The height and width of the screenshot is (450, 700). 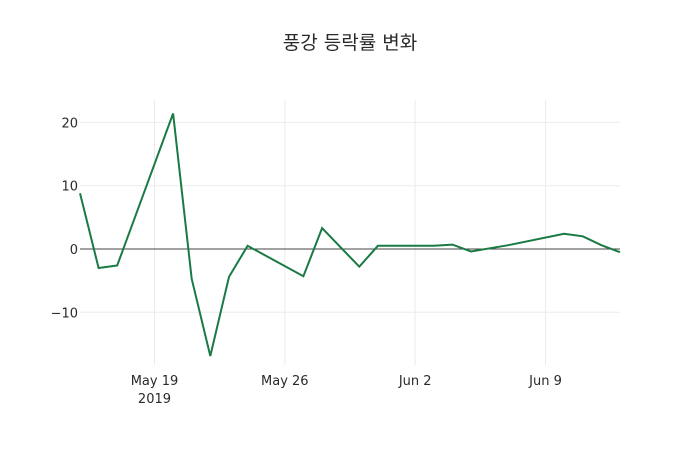 What do you see at coordinates (69, 187) in the screenshot?
I see `y-tick-label: 10` at bounding box center [69, 187].